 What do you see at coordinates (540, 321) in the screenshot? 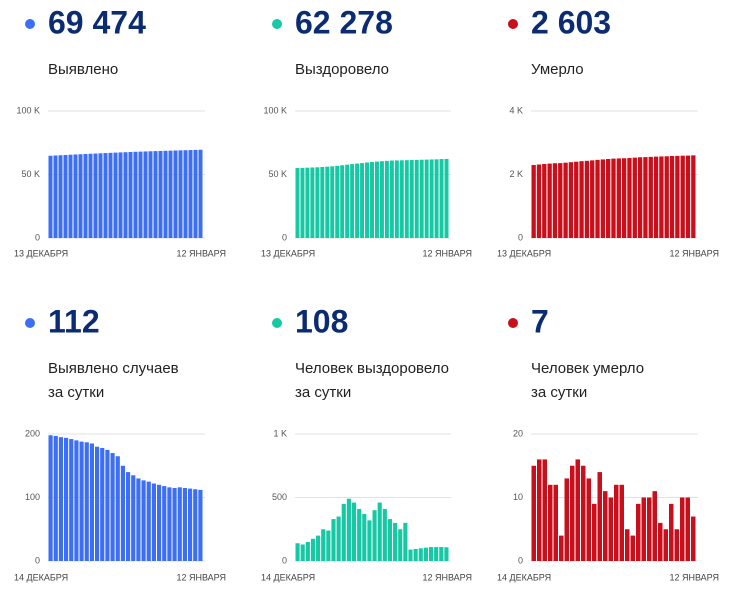
I see `total-value: 7` at bounding box center [540, 321].